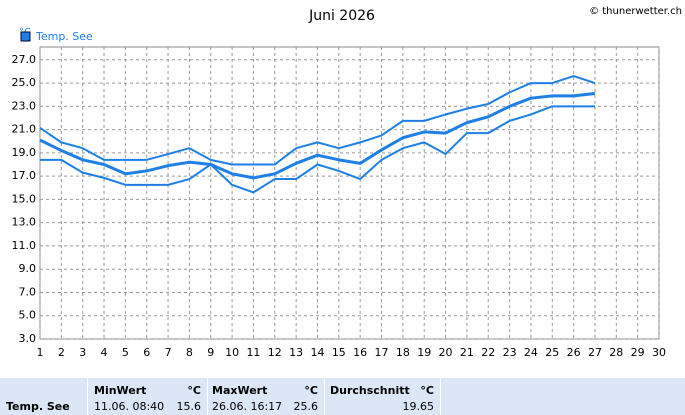  I want to click on x-tick-label: 22, so click(488, 352).